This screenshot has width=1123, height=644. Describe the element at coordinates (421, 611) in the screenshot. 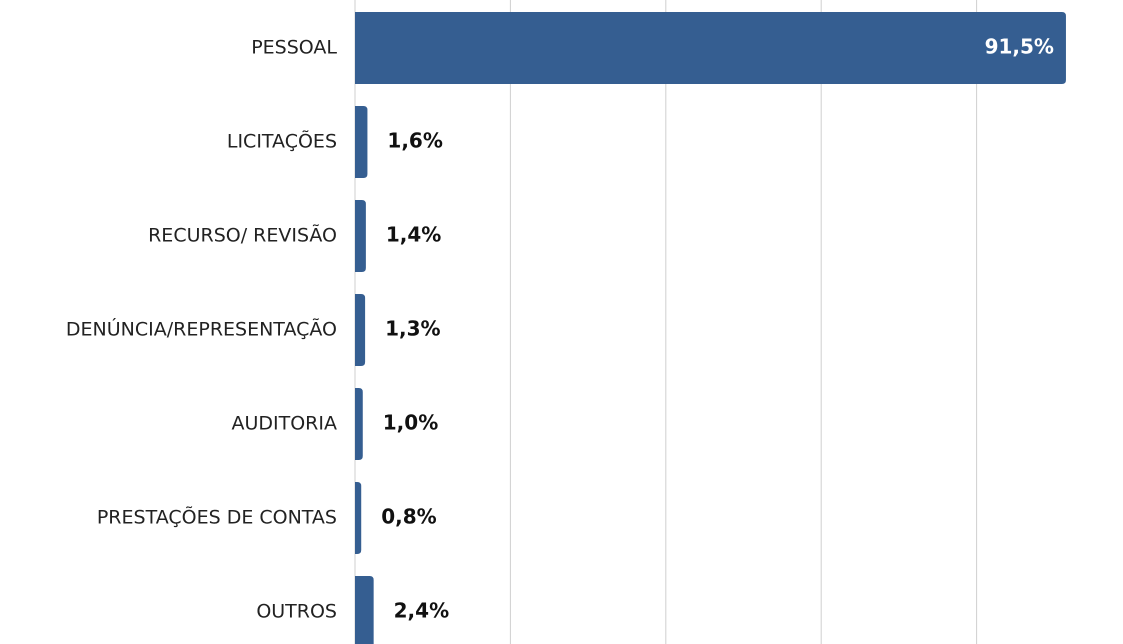

I see `value-label: 2,4%` at that location.